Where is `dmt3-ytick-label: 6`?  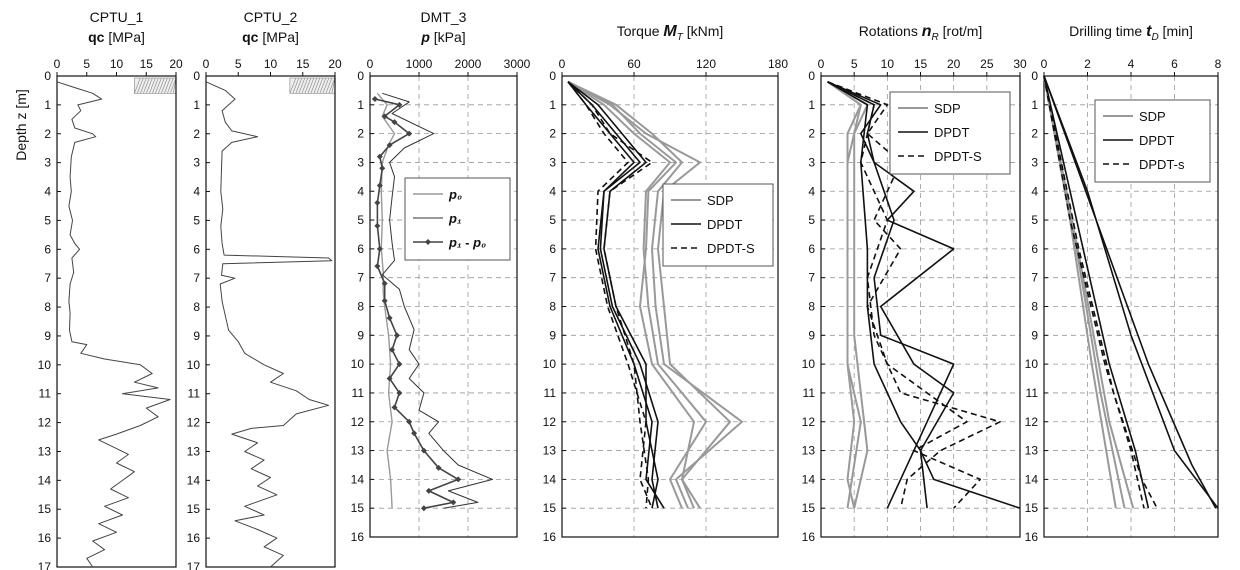
dmt3-ytick-label: 6 is located at coordinates (360, 249).